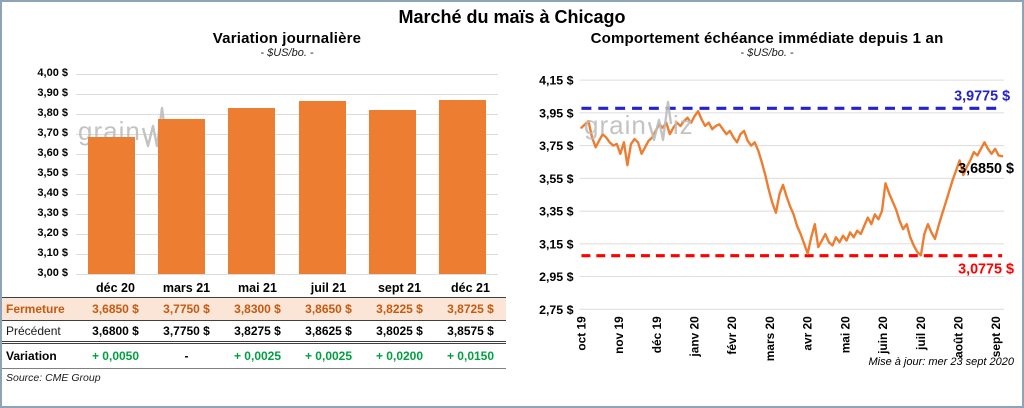 Image resolution: width=1024 pixels, height=408 pixels. I want to click on x-tick-label: juil 20, so click(921, 333).